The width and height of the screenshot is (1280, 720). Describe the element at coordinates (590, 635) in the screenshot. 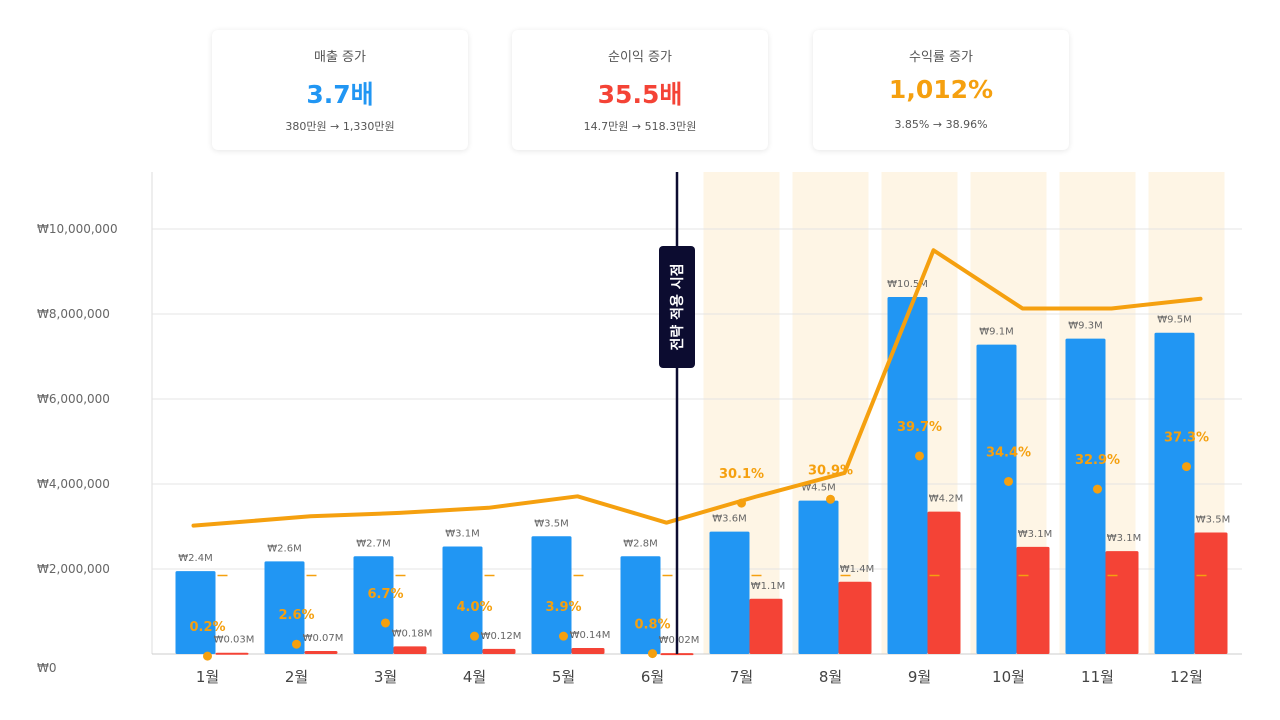

I see `profit-bar-label: ₩0.14M` at that location.